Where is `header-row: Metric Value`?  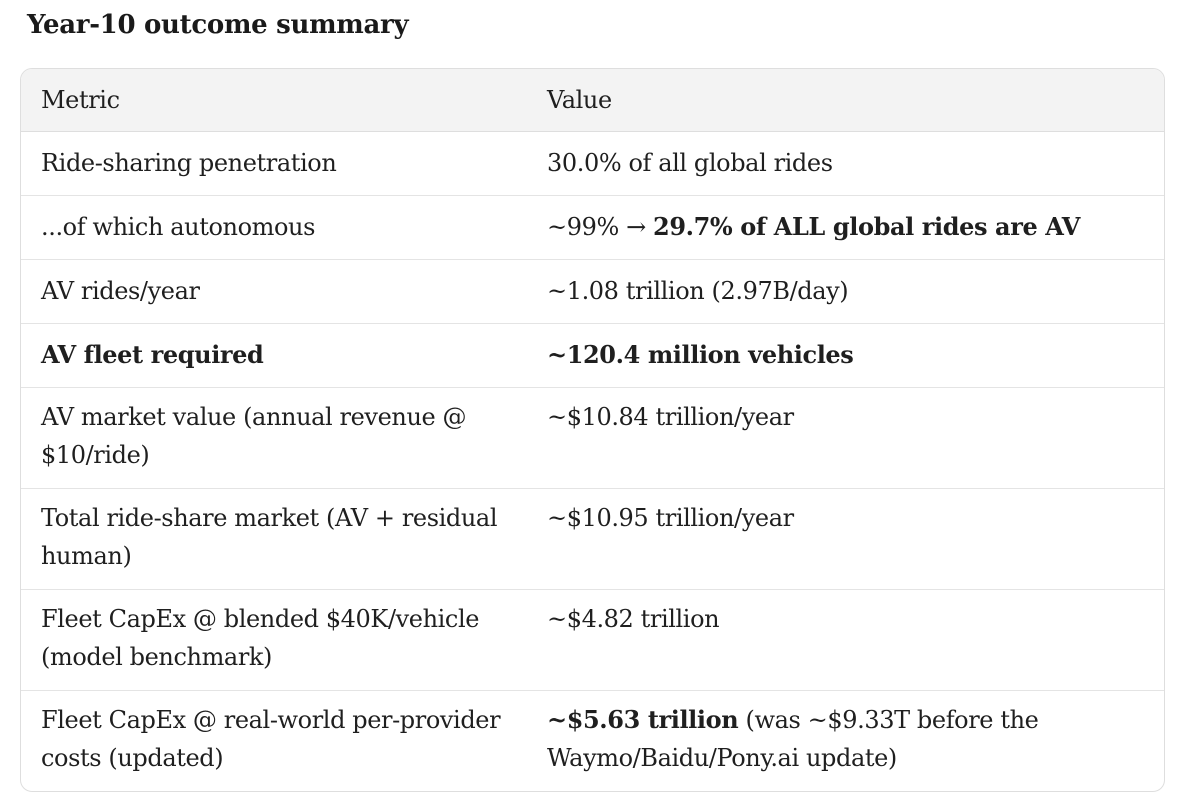 header-row: Metric Value is located at coordinates (592, 100).